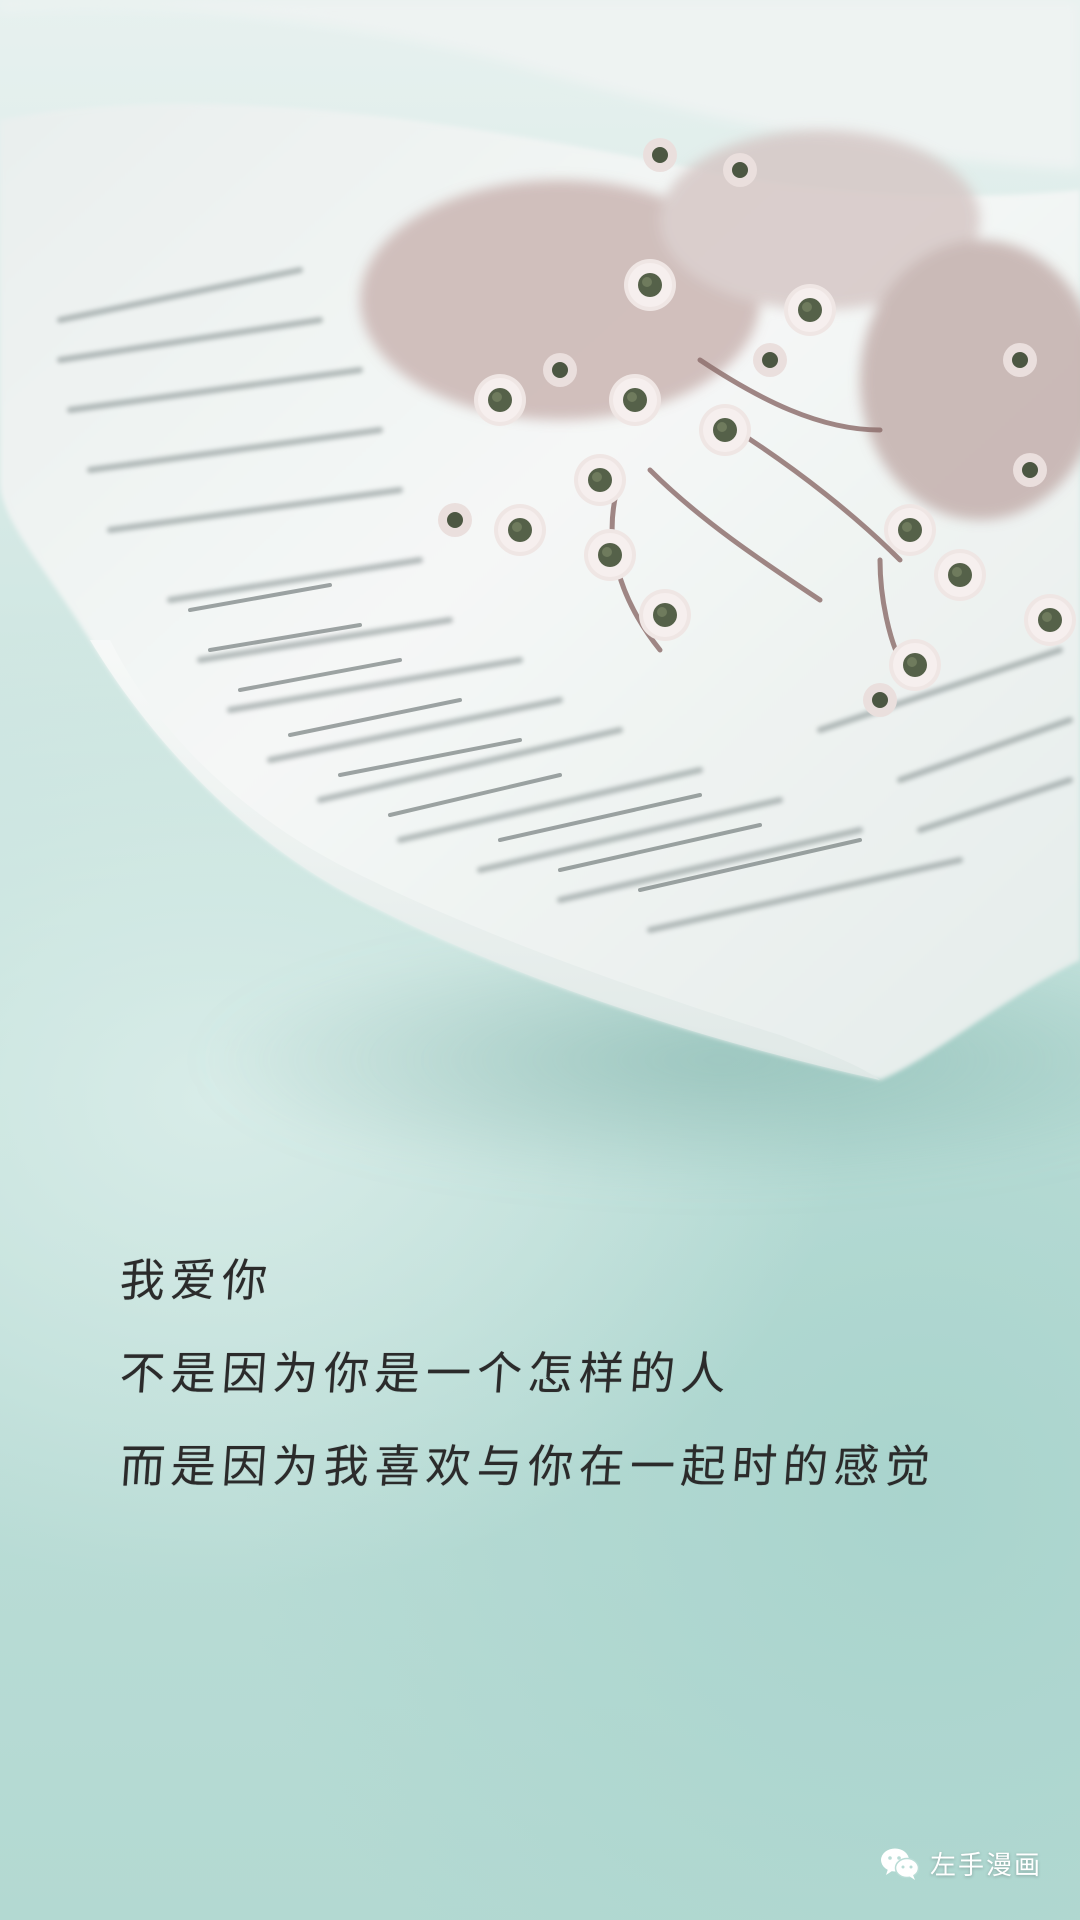  I want to click on wechat-icon, so click(900, 1864).